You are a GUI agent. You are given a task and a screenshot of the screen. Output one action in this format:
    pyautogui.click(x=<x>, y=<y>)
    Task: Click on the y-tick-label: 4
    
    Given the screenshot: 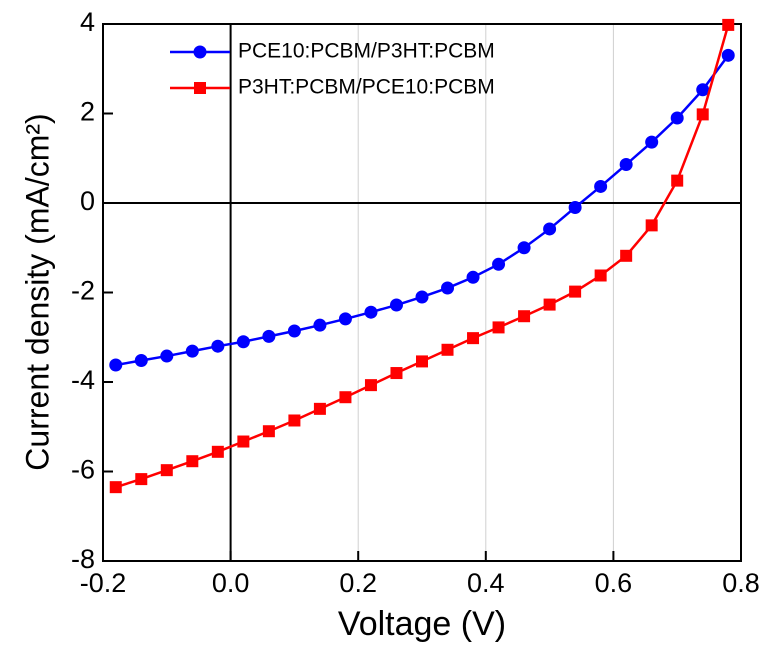 What is the action you would take?
    pyautogui.click(x=87, y=22)
    